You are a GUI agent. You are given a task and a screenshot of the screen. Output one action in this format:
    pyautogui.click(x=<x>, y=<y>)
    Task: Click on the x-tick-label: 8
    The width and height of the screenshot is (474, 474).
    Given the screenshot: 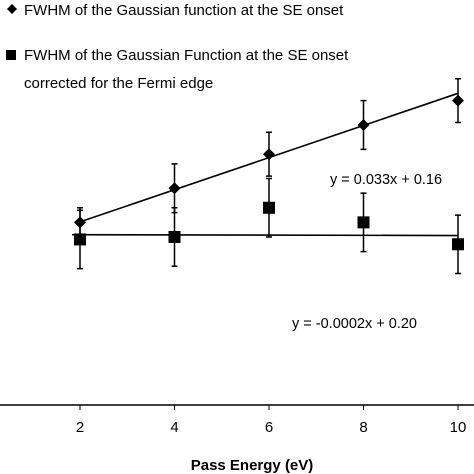 What is the action you would take?
    pyautogui.click(x=363, y=427)
    